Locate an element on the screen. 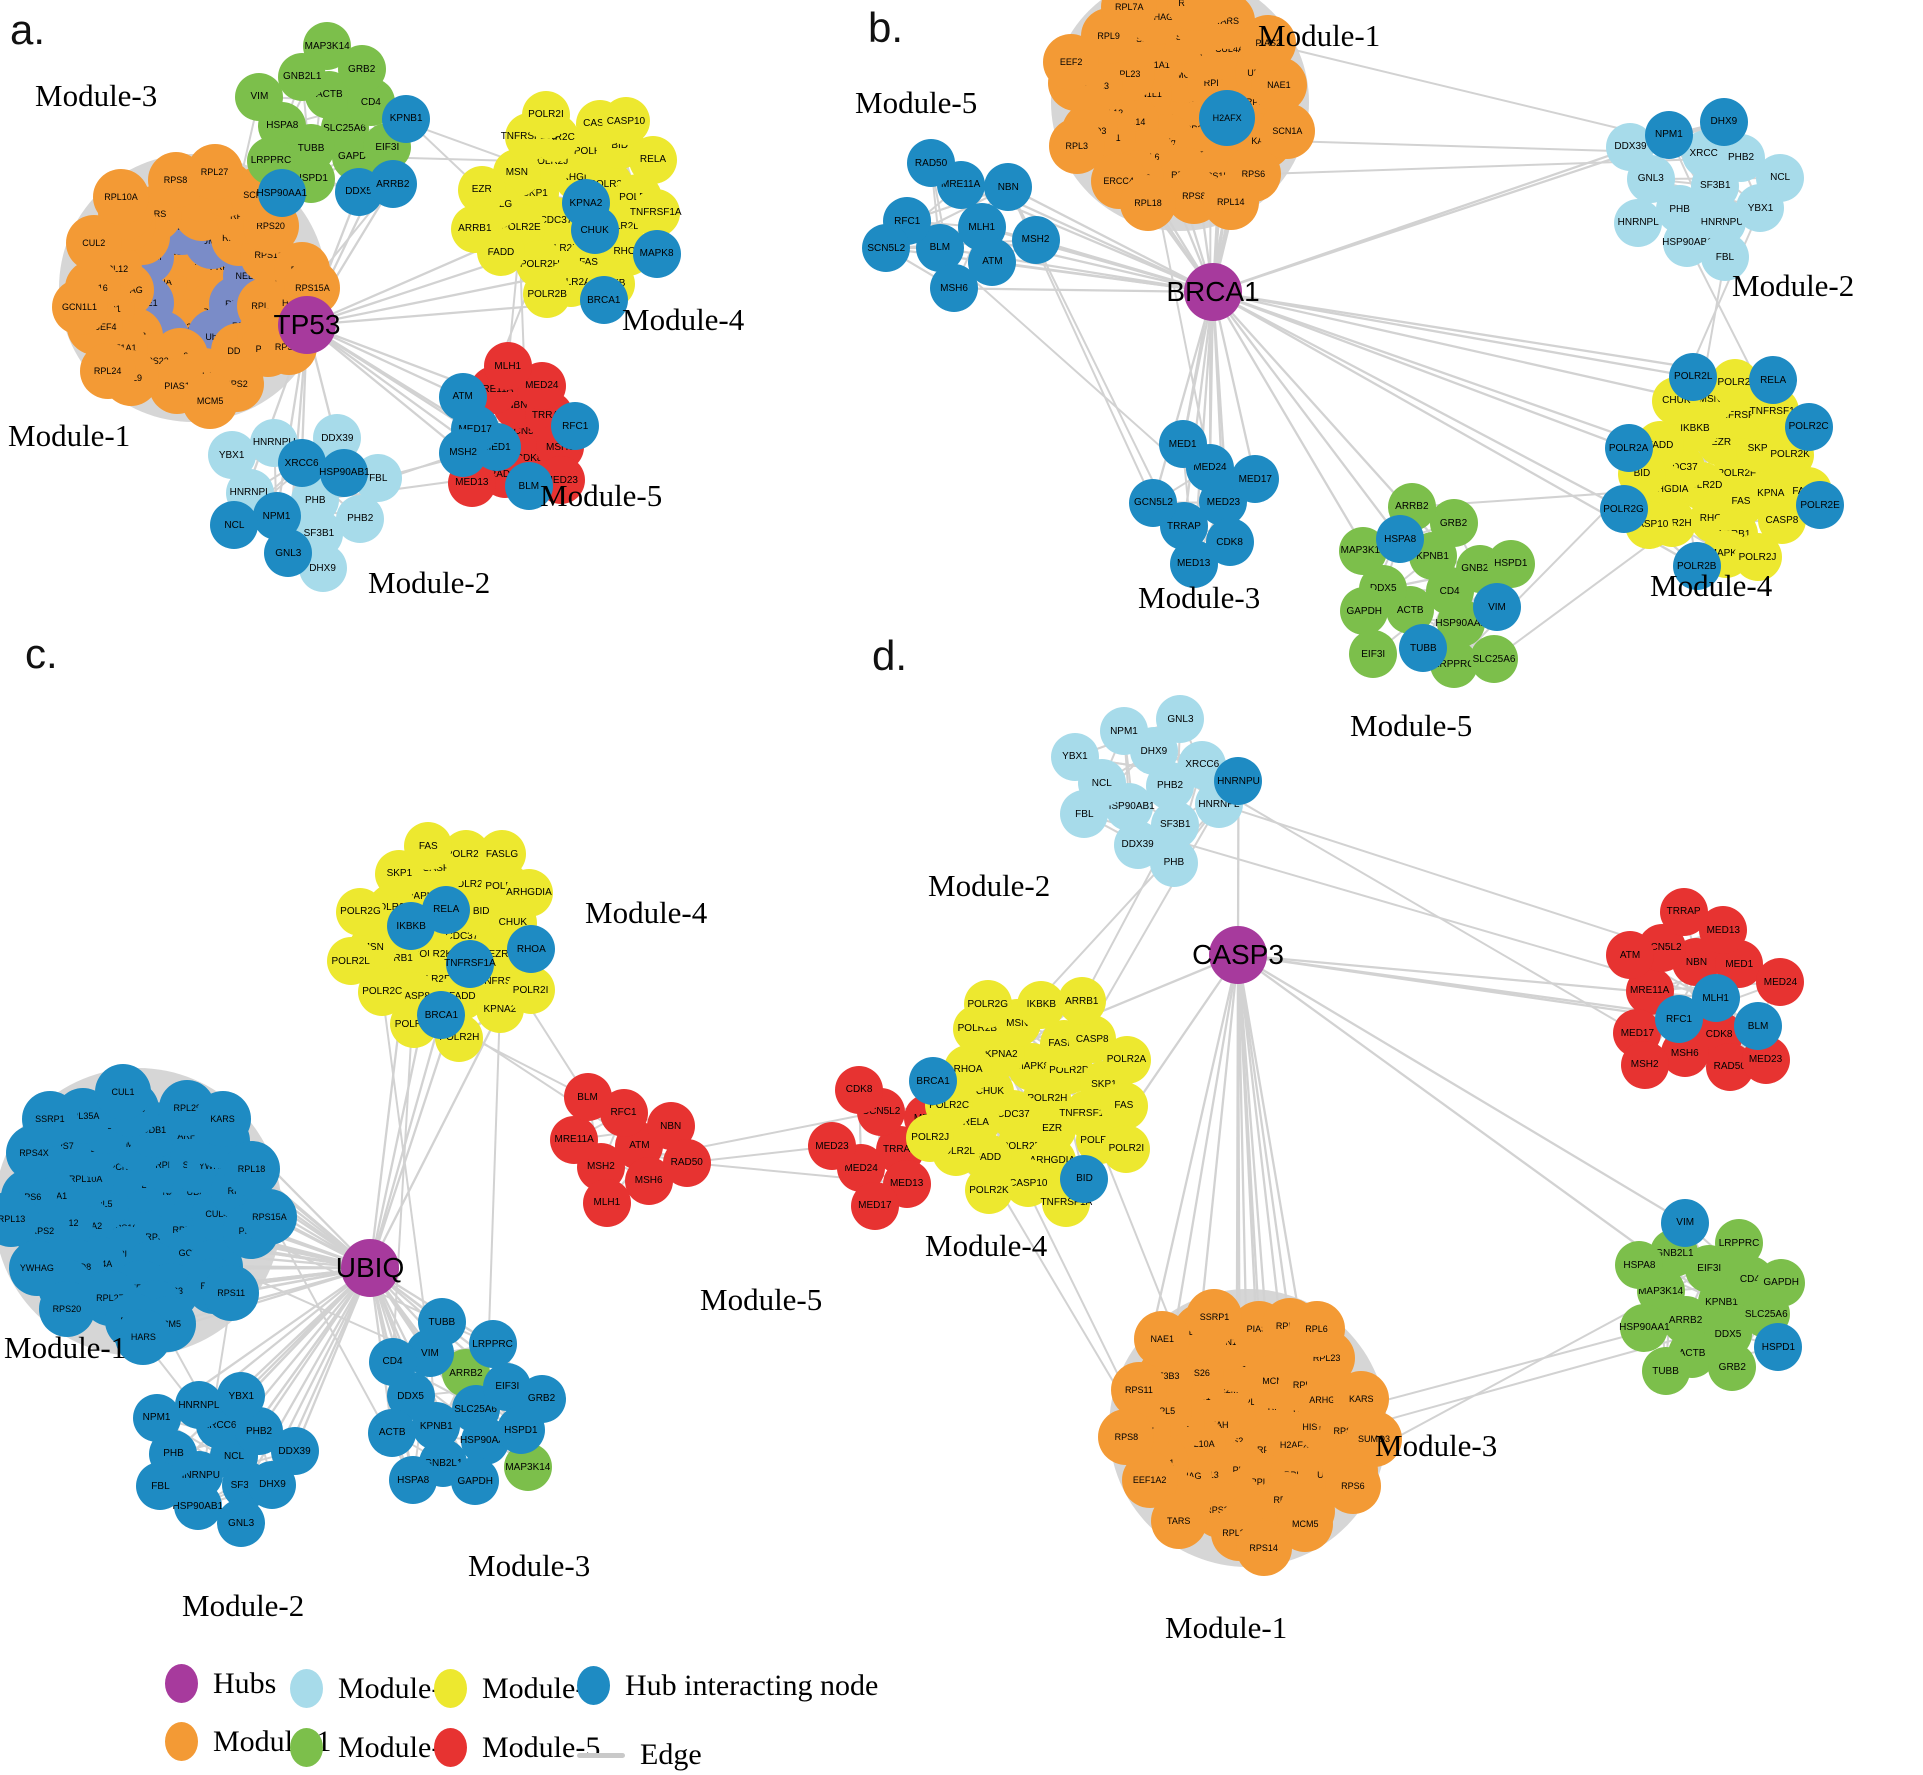  legend-item-hub-interacting-node: Hub interacting node is located at coordinates (727, 1685).